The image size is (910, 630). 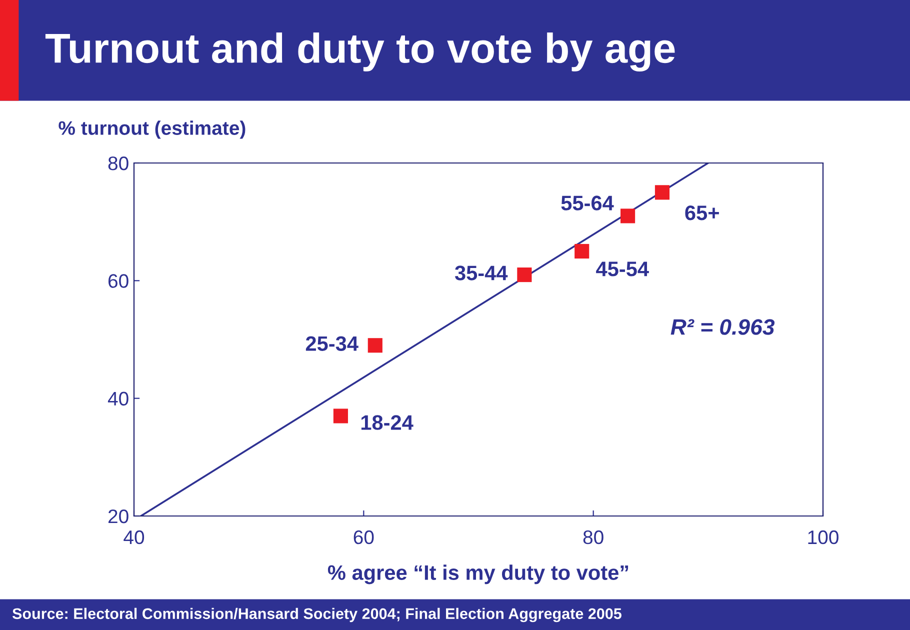 I want to click on x-tick-label: 60, so click(x=364, y=537).